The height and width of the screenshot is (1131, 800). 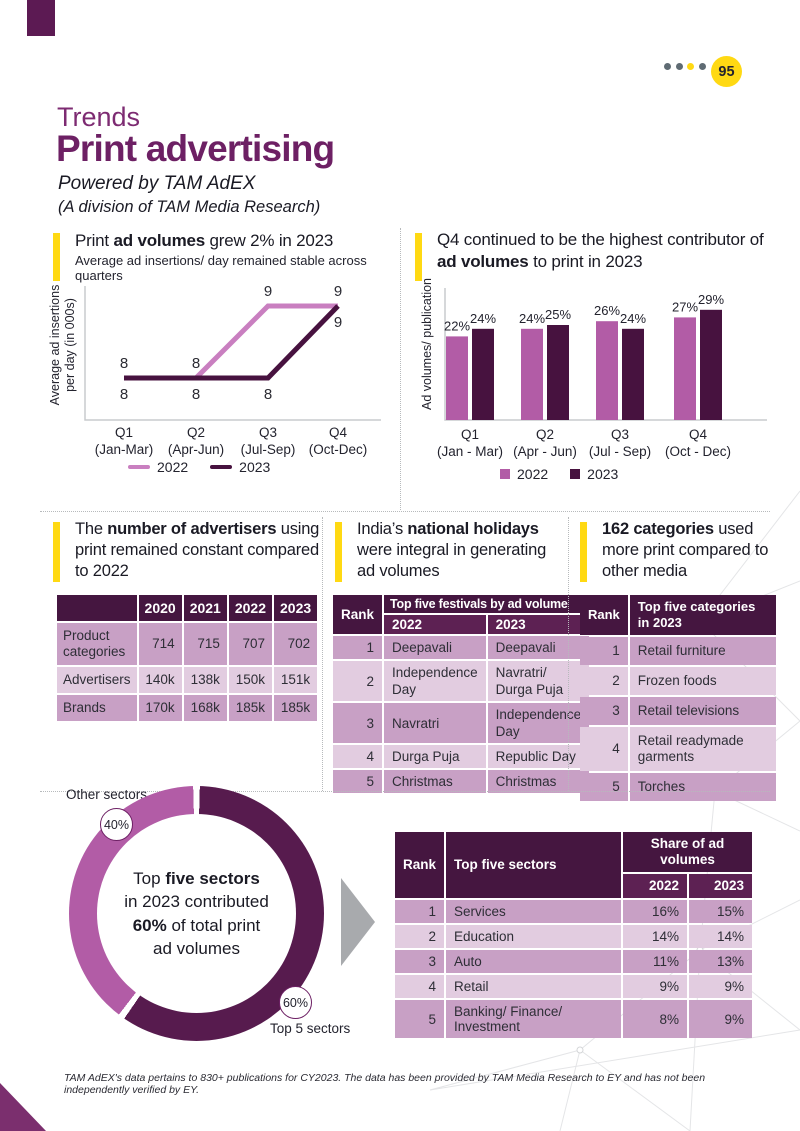 What do you see at coordinates (534, 961) in the screenshot?
I see `sector-cell: Auto` at bounding box center [534, 961].